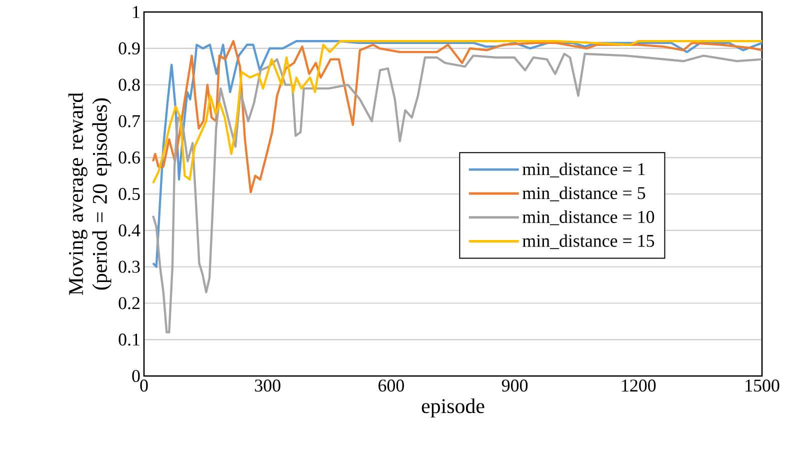 Image resolution: width=790 pixels, height=462 pixels. Describe the element at coordinates (129, 84) in the screenshot. I see `y-tick-label: 0.8` at that location.